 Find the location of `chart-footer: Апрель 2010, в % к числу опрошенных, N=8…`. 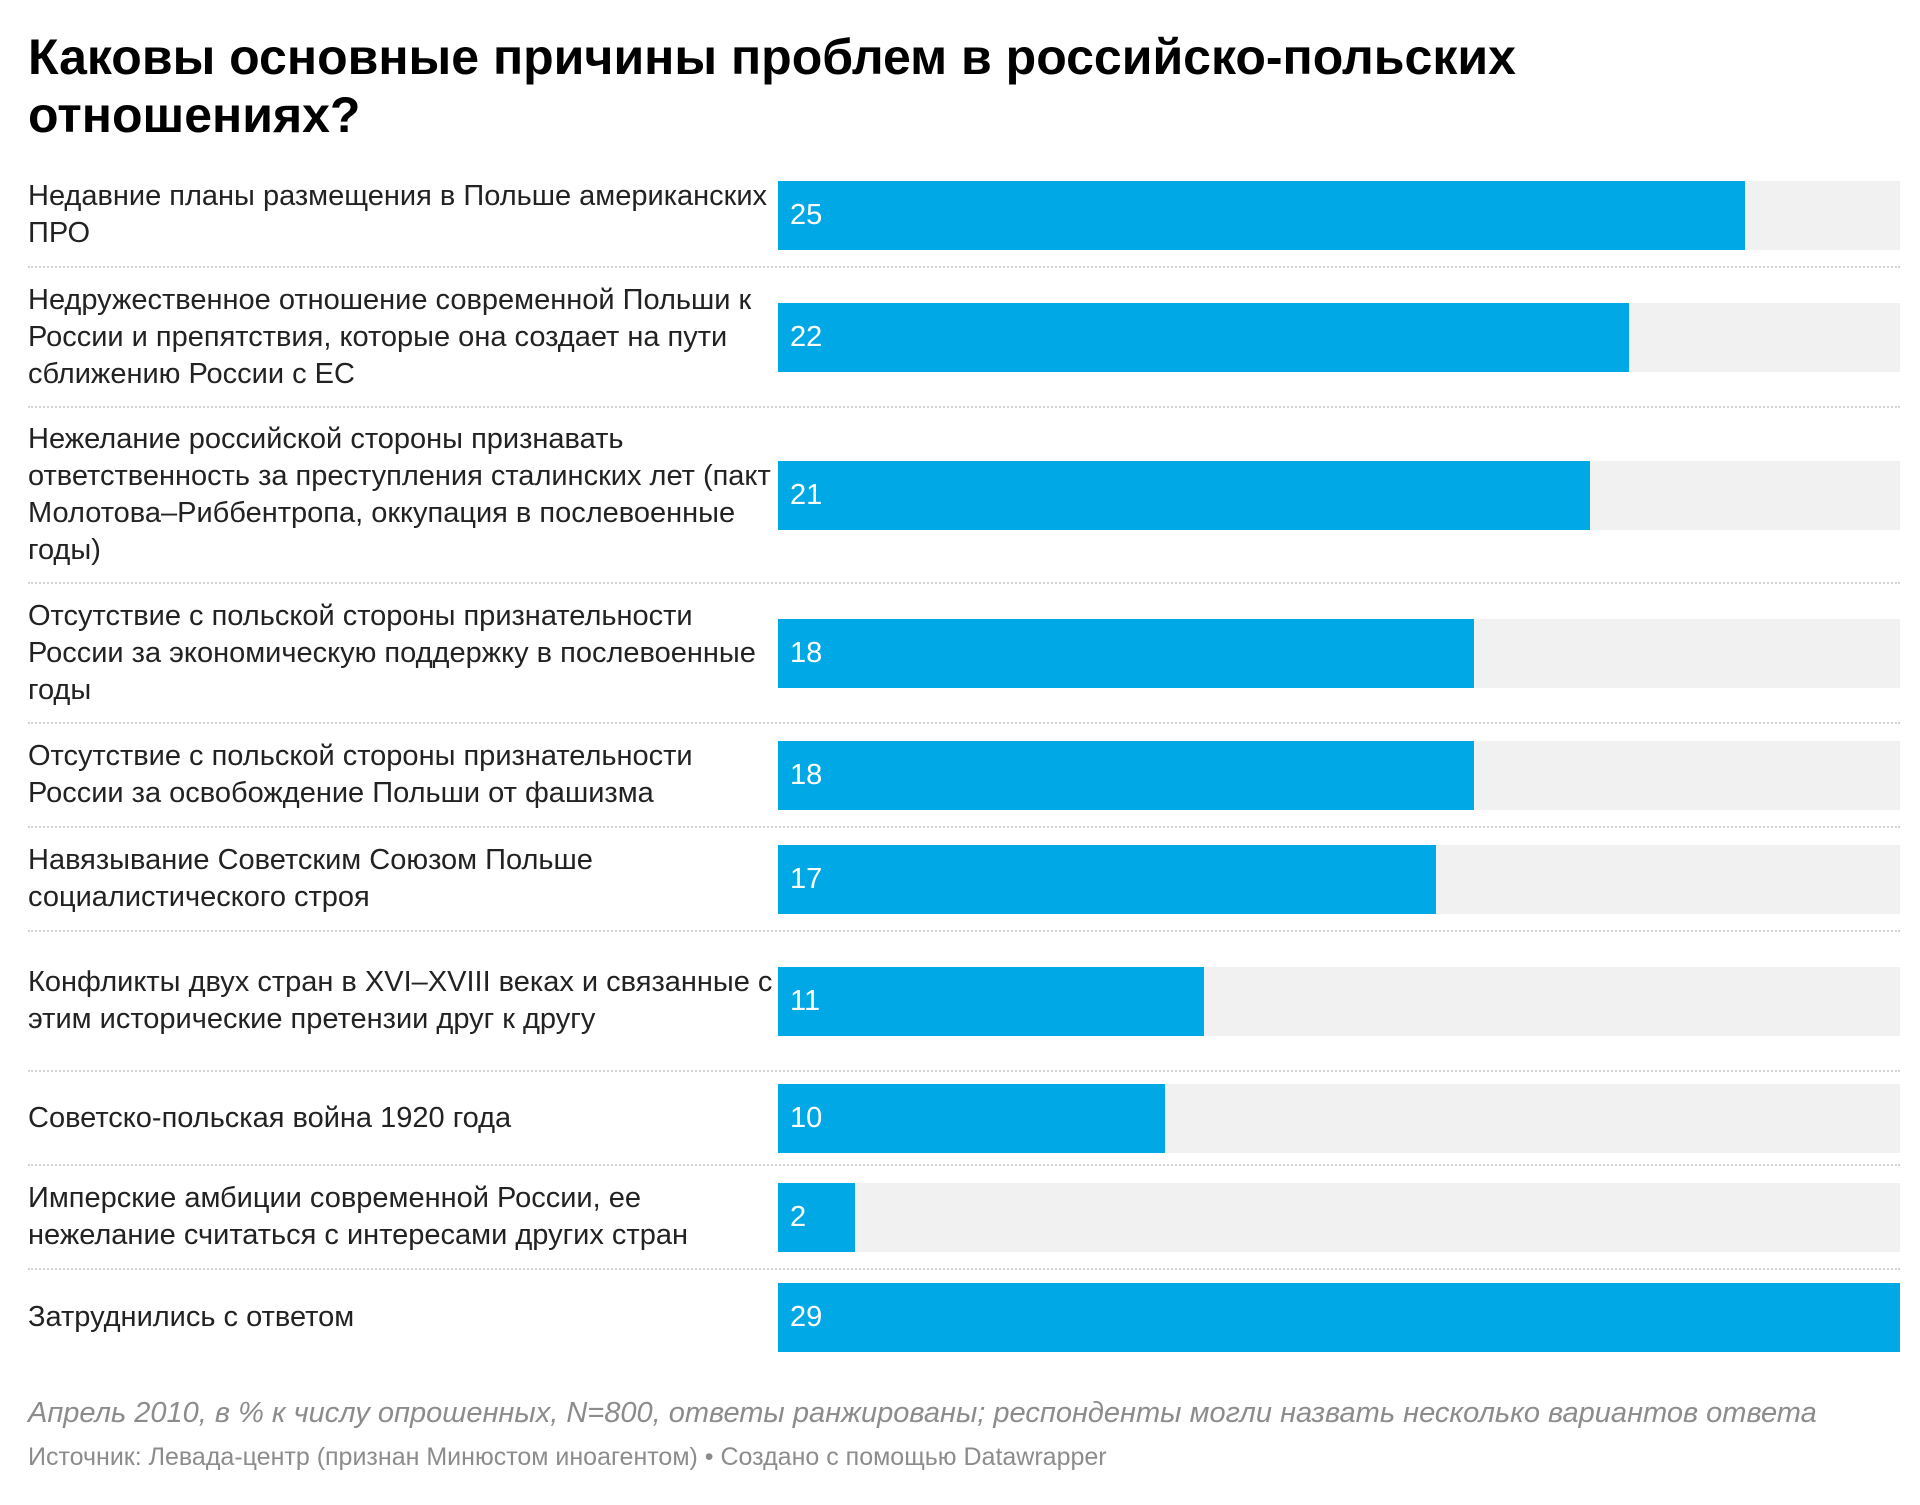

chart-footer: Апрель 2010, в % к числу опрошенных, N=8… is located at coordinates (964, 1434).